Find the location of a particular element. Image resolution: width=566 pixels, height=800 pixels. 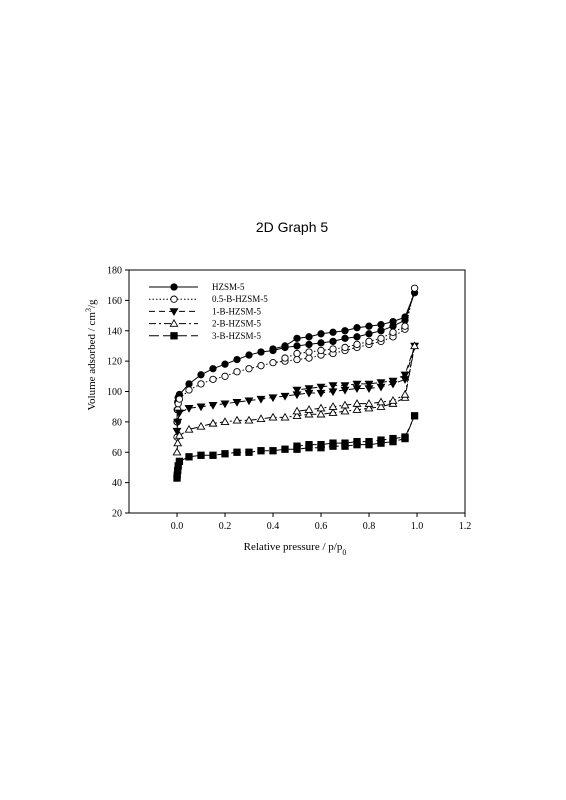

x-axis-label-subscript: 0 is located at coordinates (344, 552).